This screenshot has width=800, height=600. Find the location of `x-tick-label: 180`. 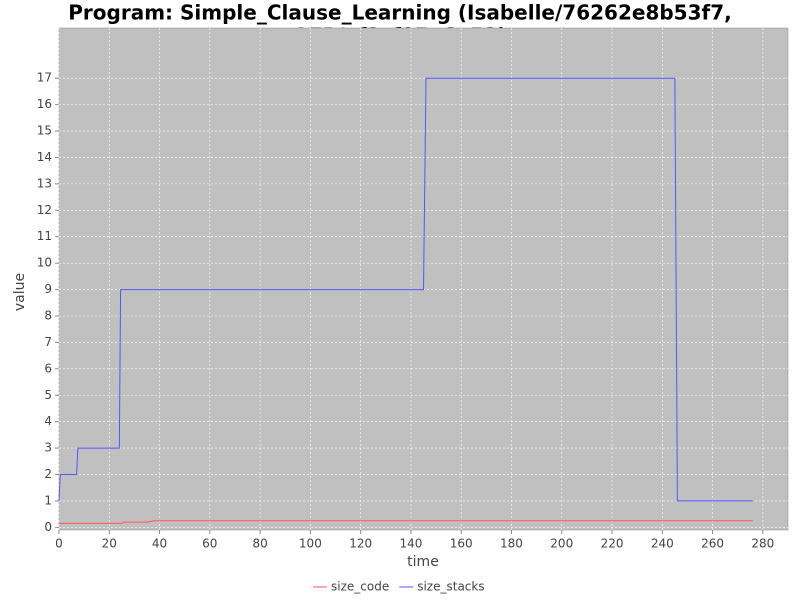

x-tick-label: 180 is located at coordinates (511, 544).